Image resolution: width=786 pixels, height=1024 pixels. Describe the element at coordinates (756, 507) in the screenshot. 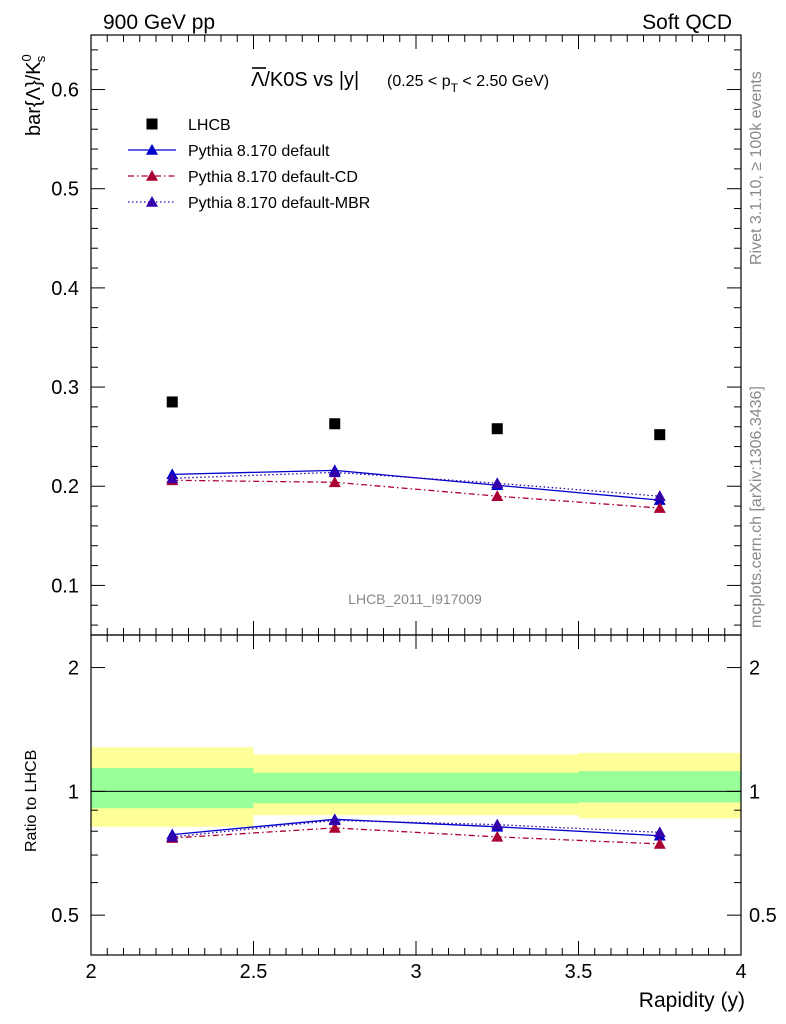

I see `mcplots-label: mcplots.cern.ch [arXiv:1306.3436]` at that location.